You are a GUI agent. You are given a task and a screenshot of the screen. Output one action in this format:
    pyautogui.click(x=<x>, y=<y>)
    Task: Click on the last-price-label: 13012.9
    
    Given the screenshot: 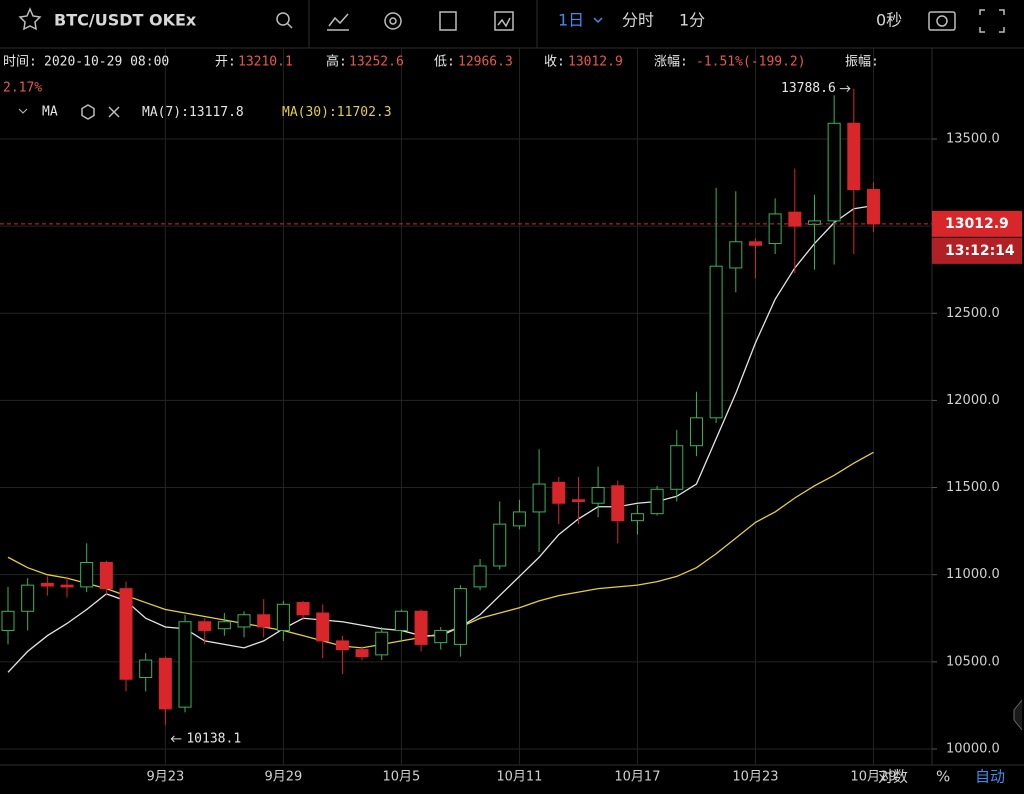 What is the action you would take?
    pyautogui.click(x=977, y=224)
    